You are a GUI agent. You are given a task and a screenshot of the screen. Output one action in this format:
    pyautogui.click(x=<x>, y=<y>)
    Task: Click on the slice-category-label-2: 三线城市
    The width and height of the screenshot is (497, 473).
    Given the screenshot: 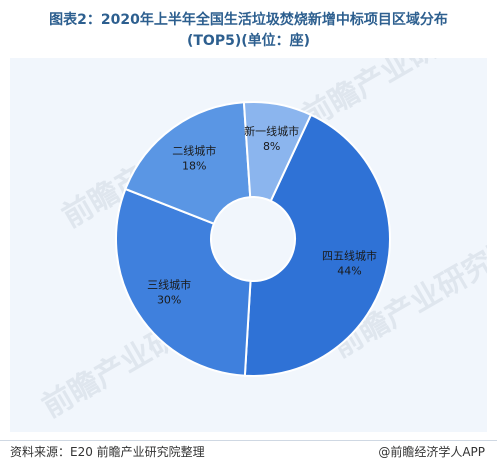 What is the action you would take?
    pyautogui.click(x=169, y=285)
    